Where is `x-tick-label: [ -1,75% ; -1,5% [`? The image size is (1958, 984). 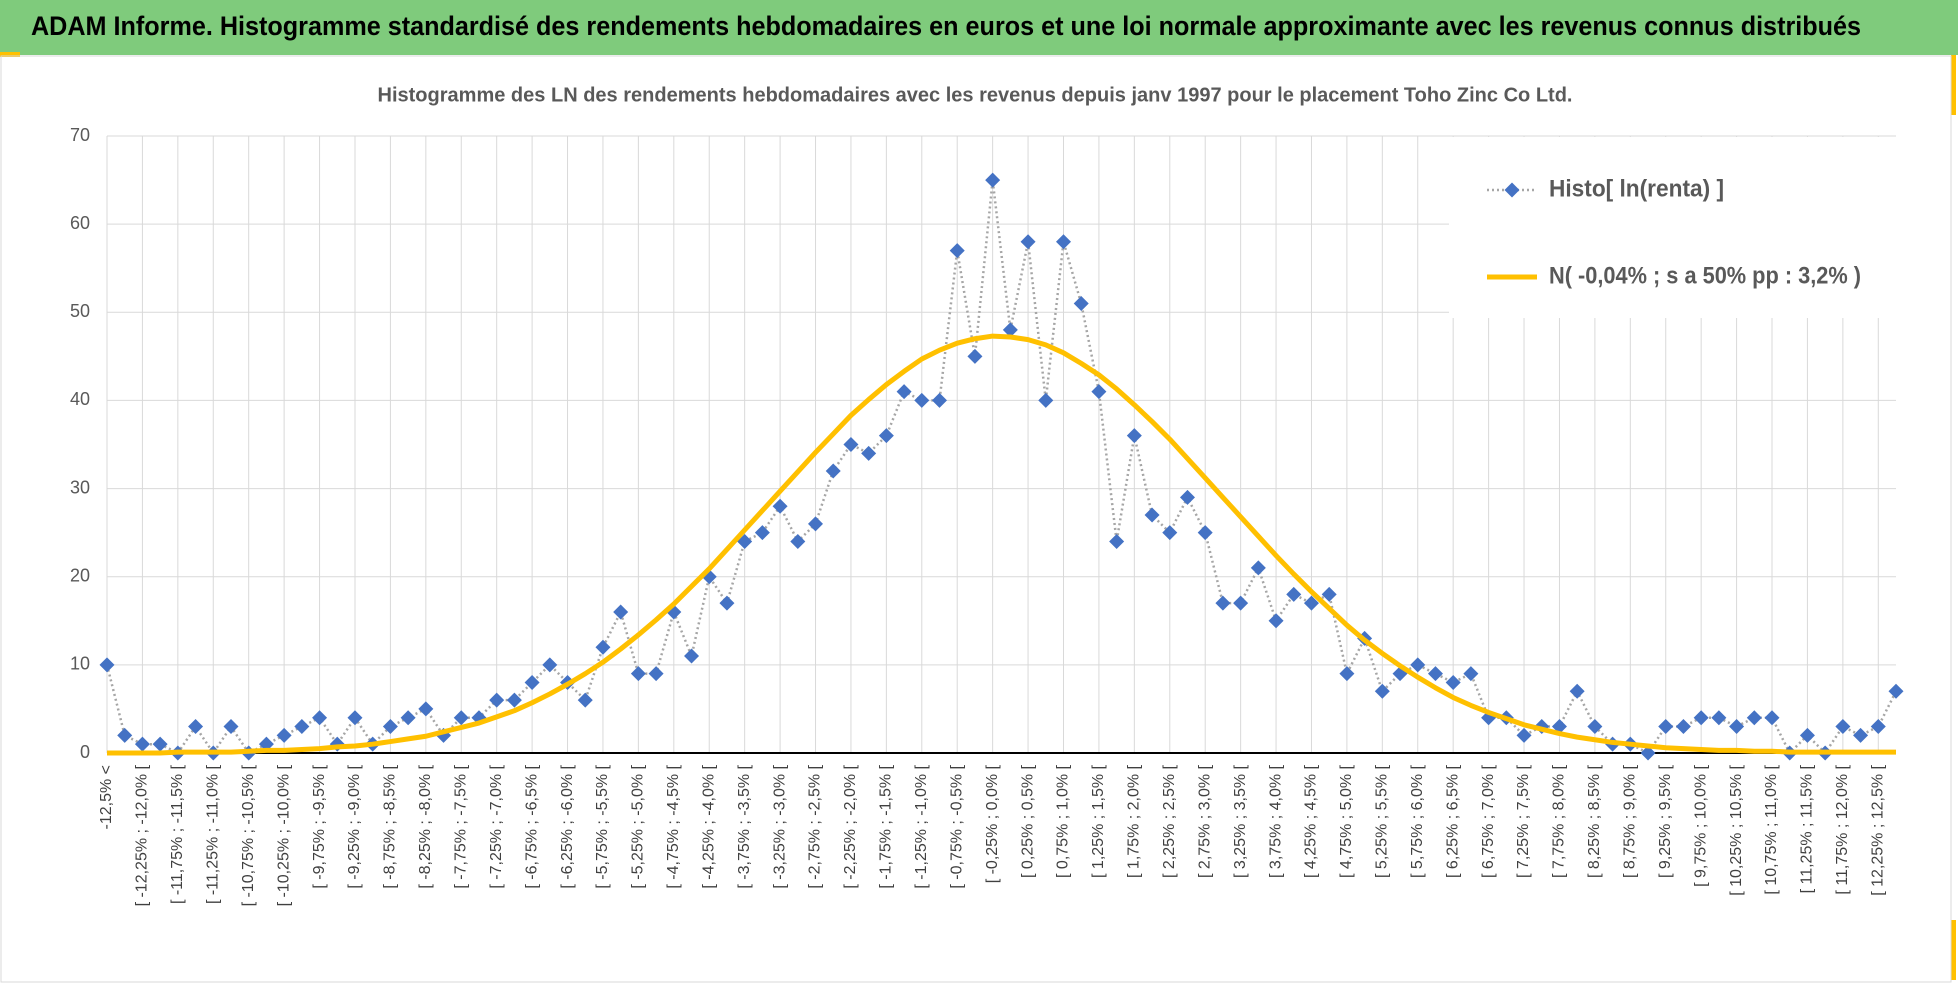 x-tick-label: [ -1,75% ; -1,5% [ is located at coordinates (886, 826).